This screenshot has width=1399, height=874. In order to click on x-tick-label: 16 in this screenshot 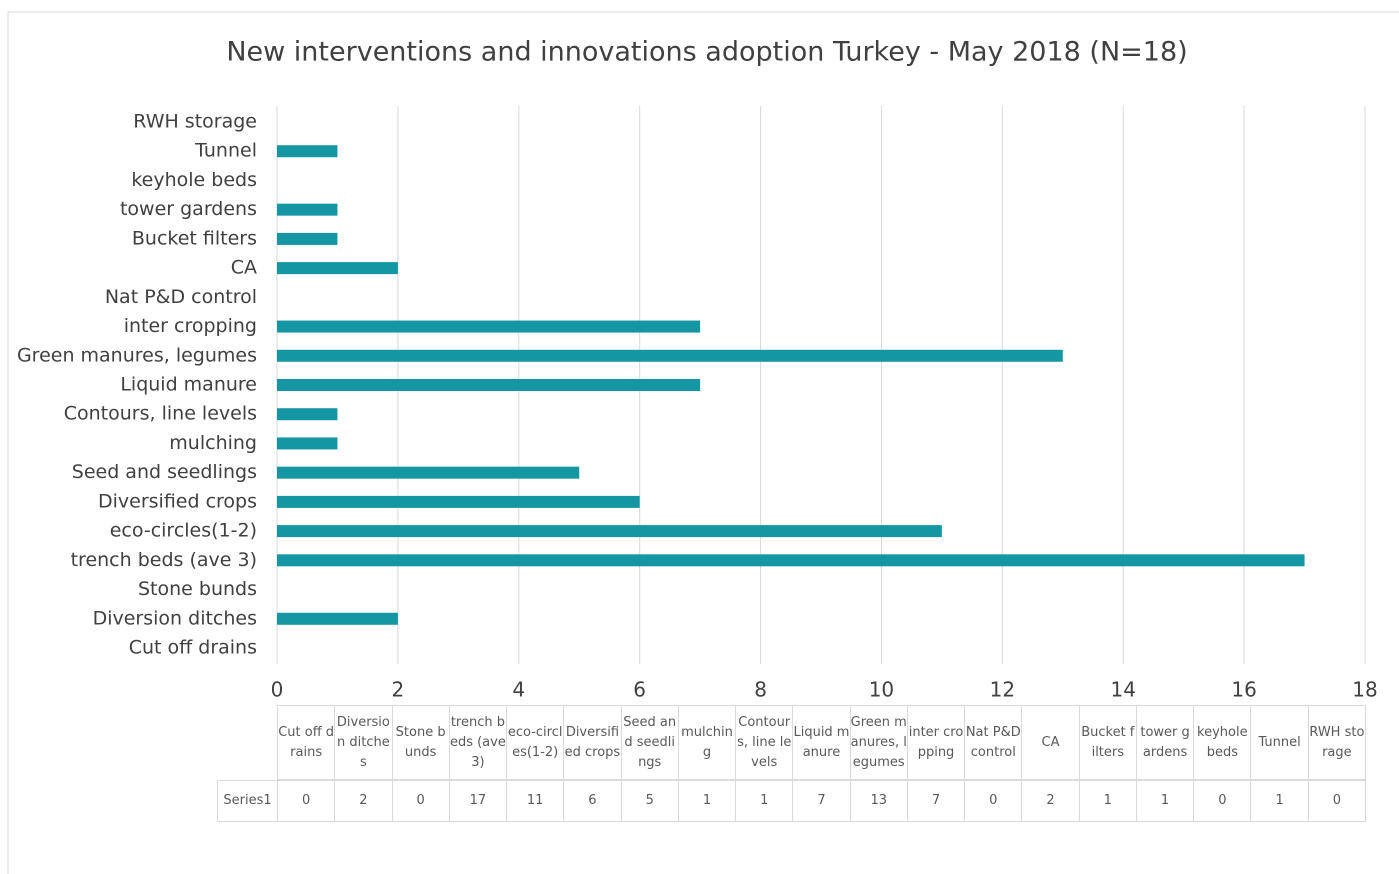, I will do `click(1243, 690)`.